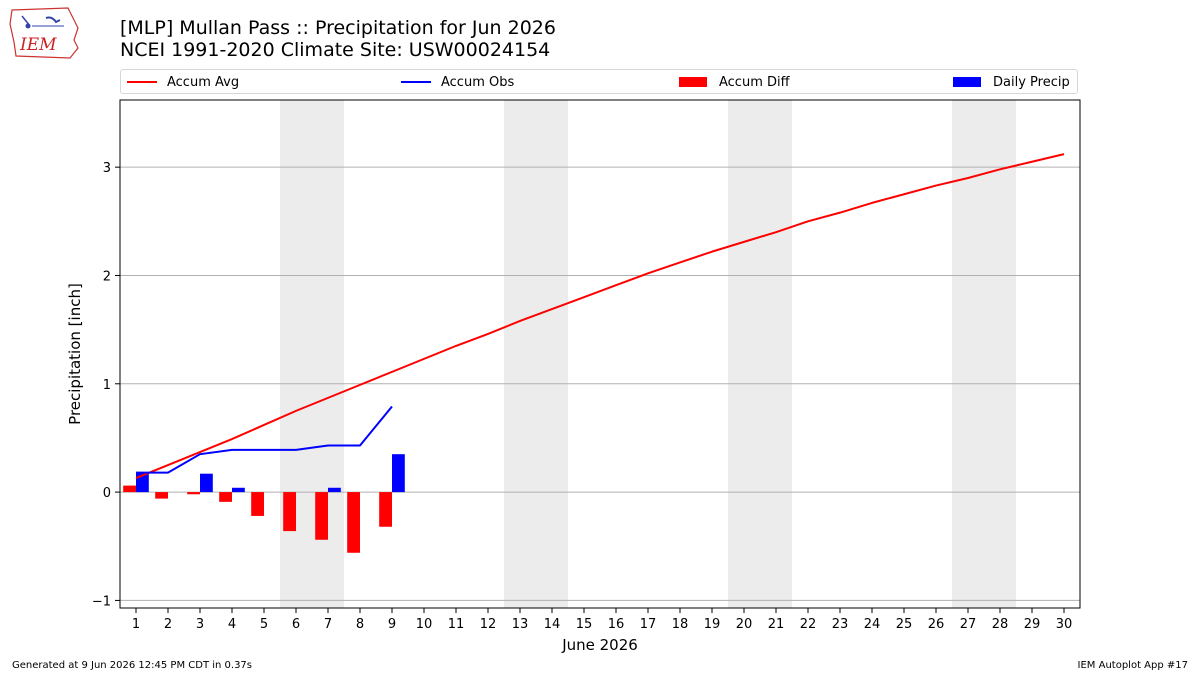 The image size is (1200, 675). Describe the element at coordinates (1132, 665) in the screenshot. I see `footer-app: IEM Autoplot App #17` at that location.